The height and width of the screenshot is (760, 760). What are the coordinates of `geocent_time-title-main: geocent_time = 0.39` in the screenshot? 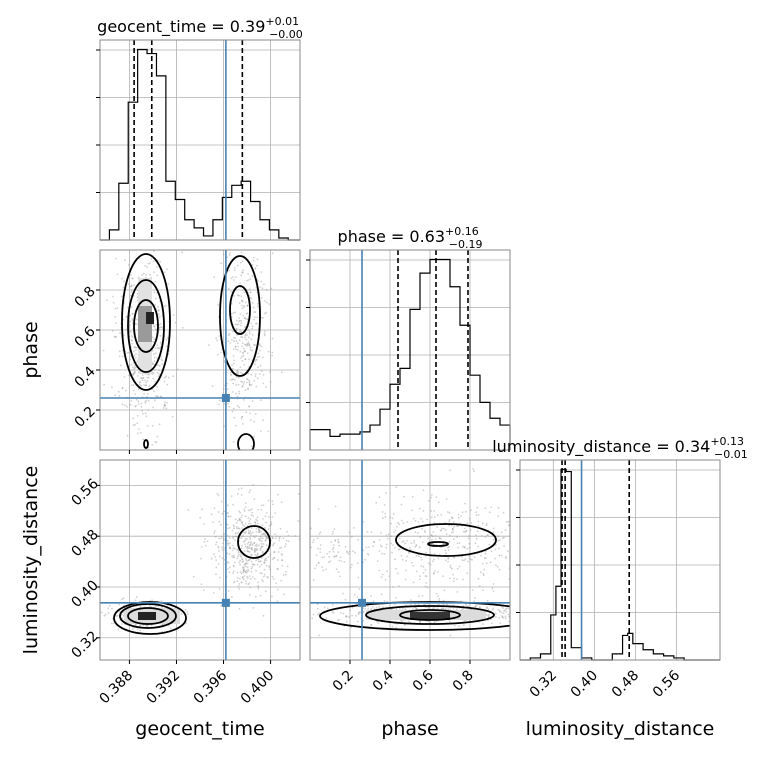 It's located at (181, 27).